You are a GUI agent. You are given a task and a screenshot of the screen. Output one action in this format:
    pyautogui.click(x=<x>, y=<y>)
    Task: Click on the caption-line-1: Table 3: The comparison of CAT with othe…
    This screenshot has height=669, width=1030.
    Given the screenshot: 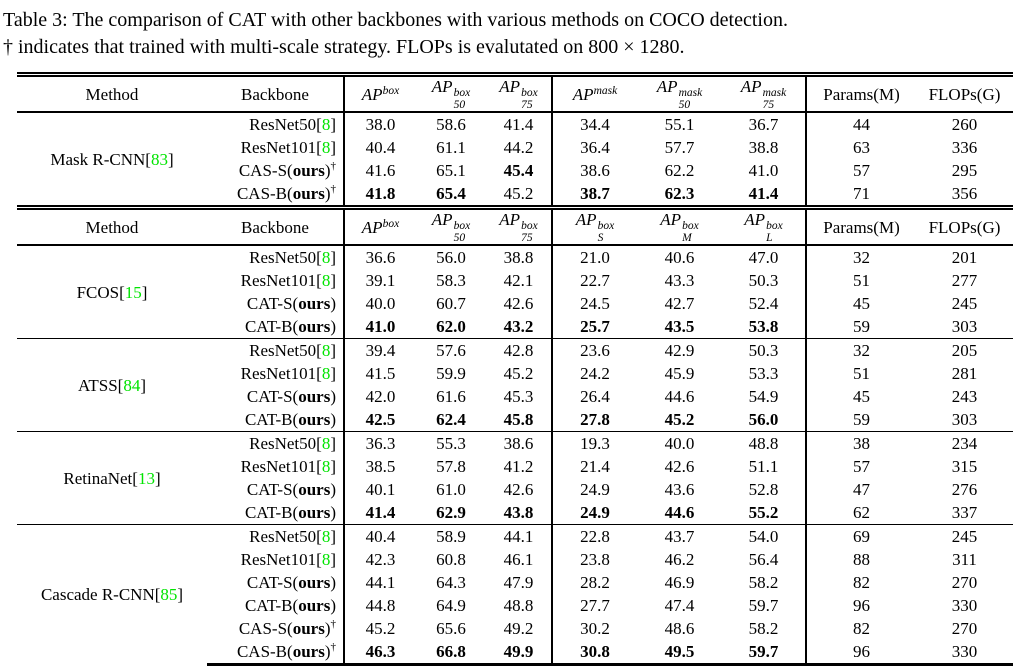 What is the action you would take?
    pyautogui.click(x=395, y=20)
    